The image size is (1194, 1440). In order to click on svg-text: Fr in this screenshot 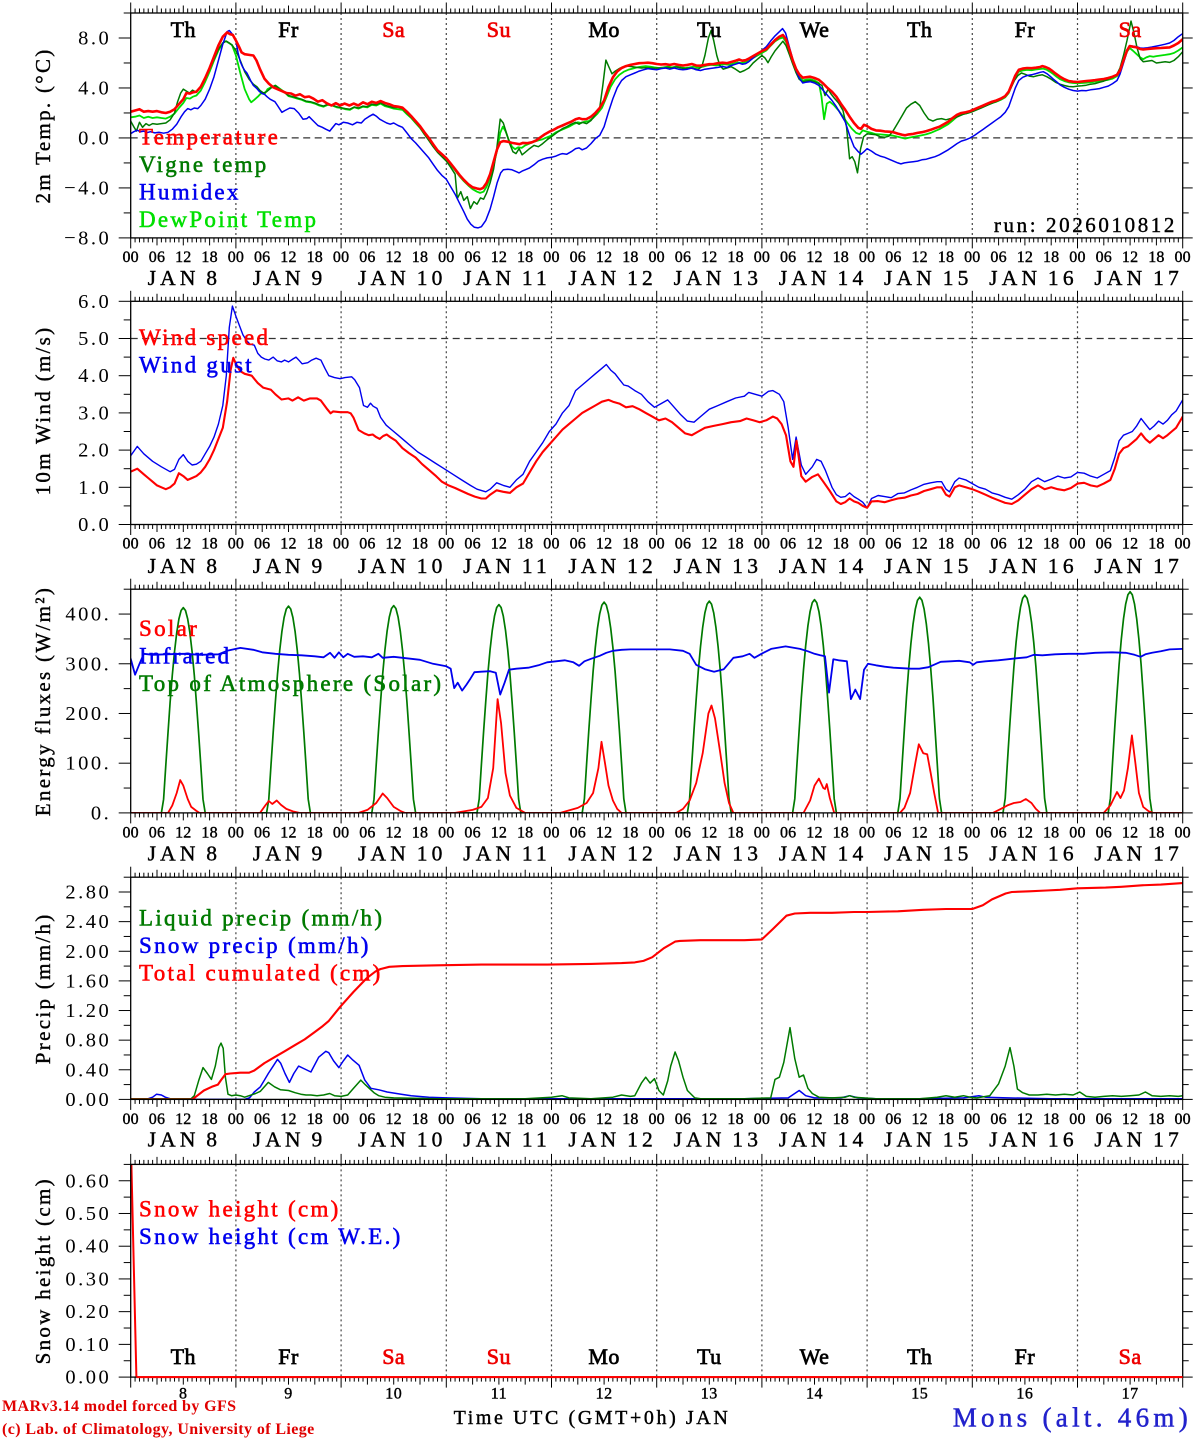, I will do `click(1025, 1356)`.